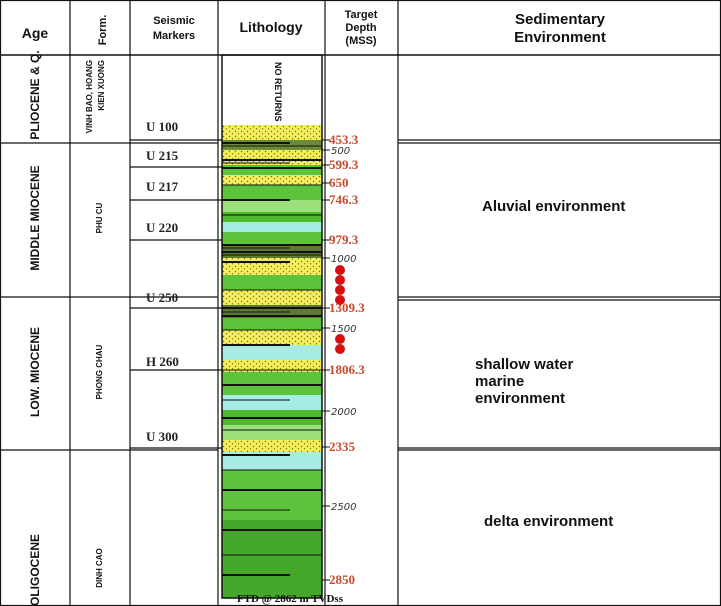  Describe the element at coordinates (347, 369) in the screenshot. I see `depth-label: 1806.3` at that location.